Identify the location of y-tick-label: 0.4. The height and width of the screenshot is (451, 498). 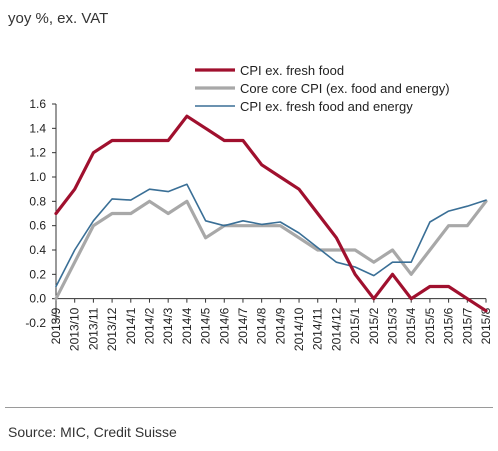
(37, 250).